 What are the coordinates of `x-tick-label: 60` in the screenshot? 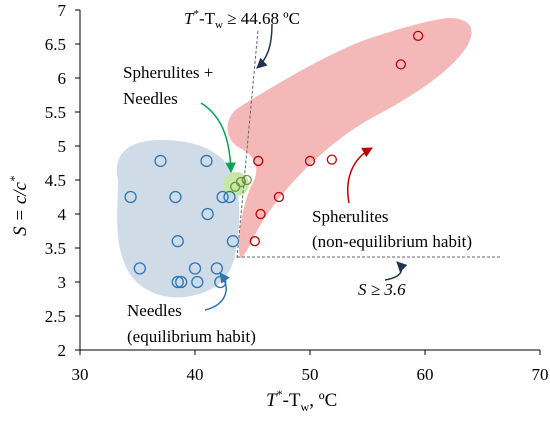 It's located at (425, 374).